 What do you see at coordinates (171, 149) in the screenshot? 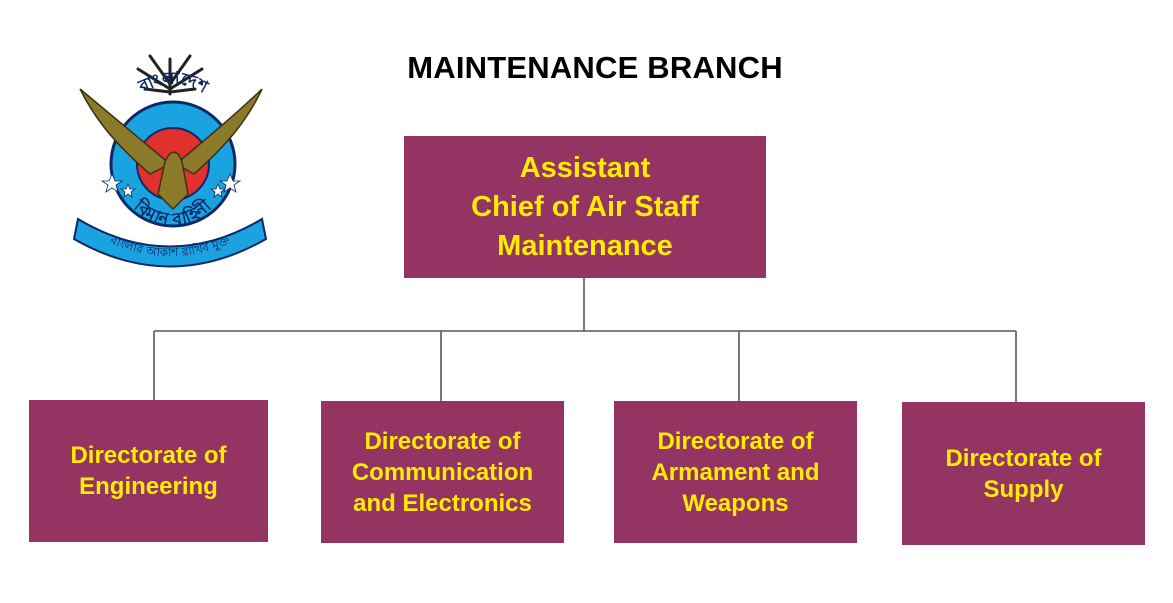
I see `eagle-icon` at bounding box center [171, 149].